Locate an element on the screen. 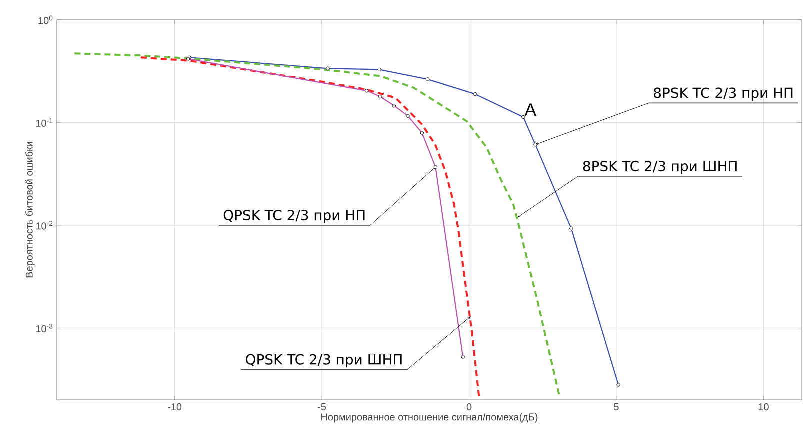 Image resolution: width=803 pixels, height=431 pixels. x-tick-label: 10 is located at coordinates (763, 407).